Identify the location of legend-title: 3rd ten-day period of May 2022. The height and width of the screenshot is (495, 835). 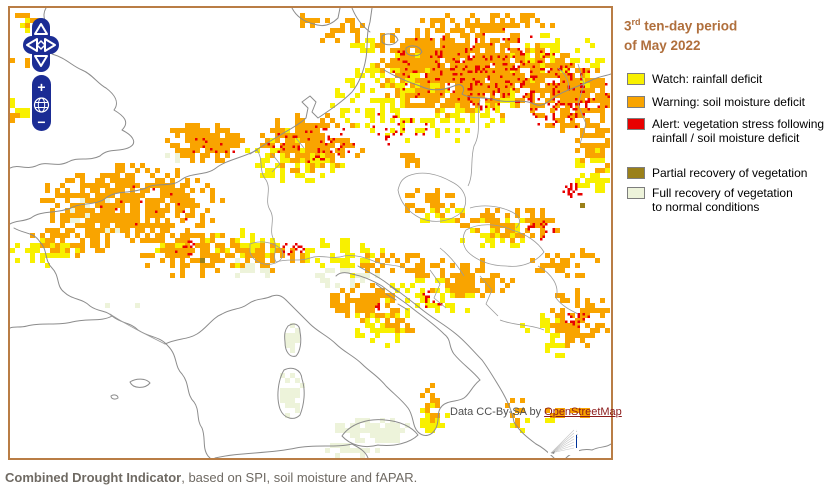
(680, 34).